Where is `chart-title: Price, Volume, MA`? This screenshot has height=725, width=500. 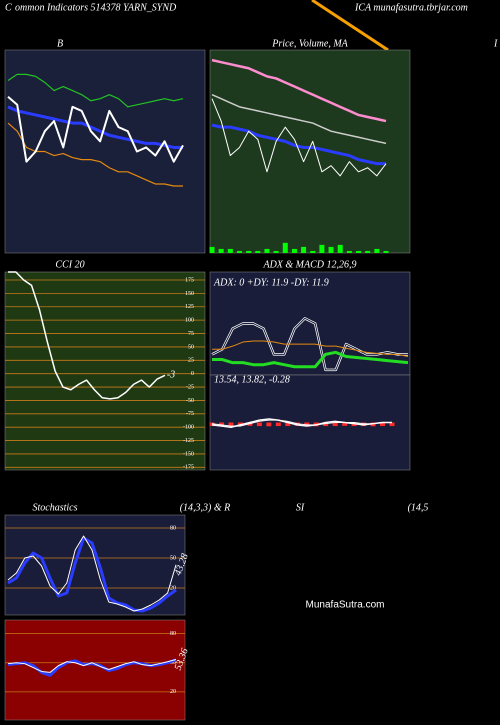 chart-title: Price, Volume, MA is located at coordinates (309, 43).